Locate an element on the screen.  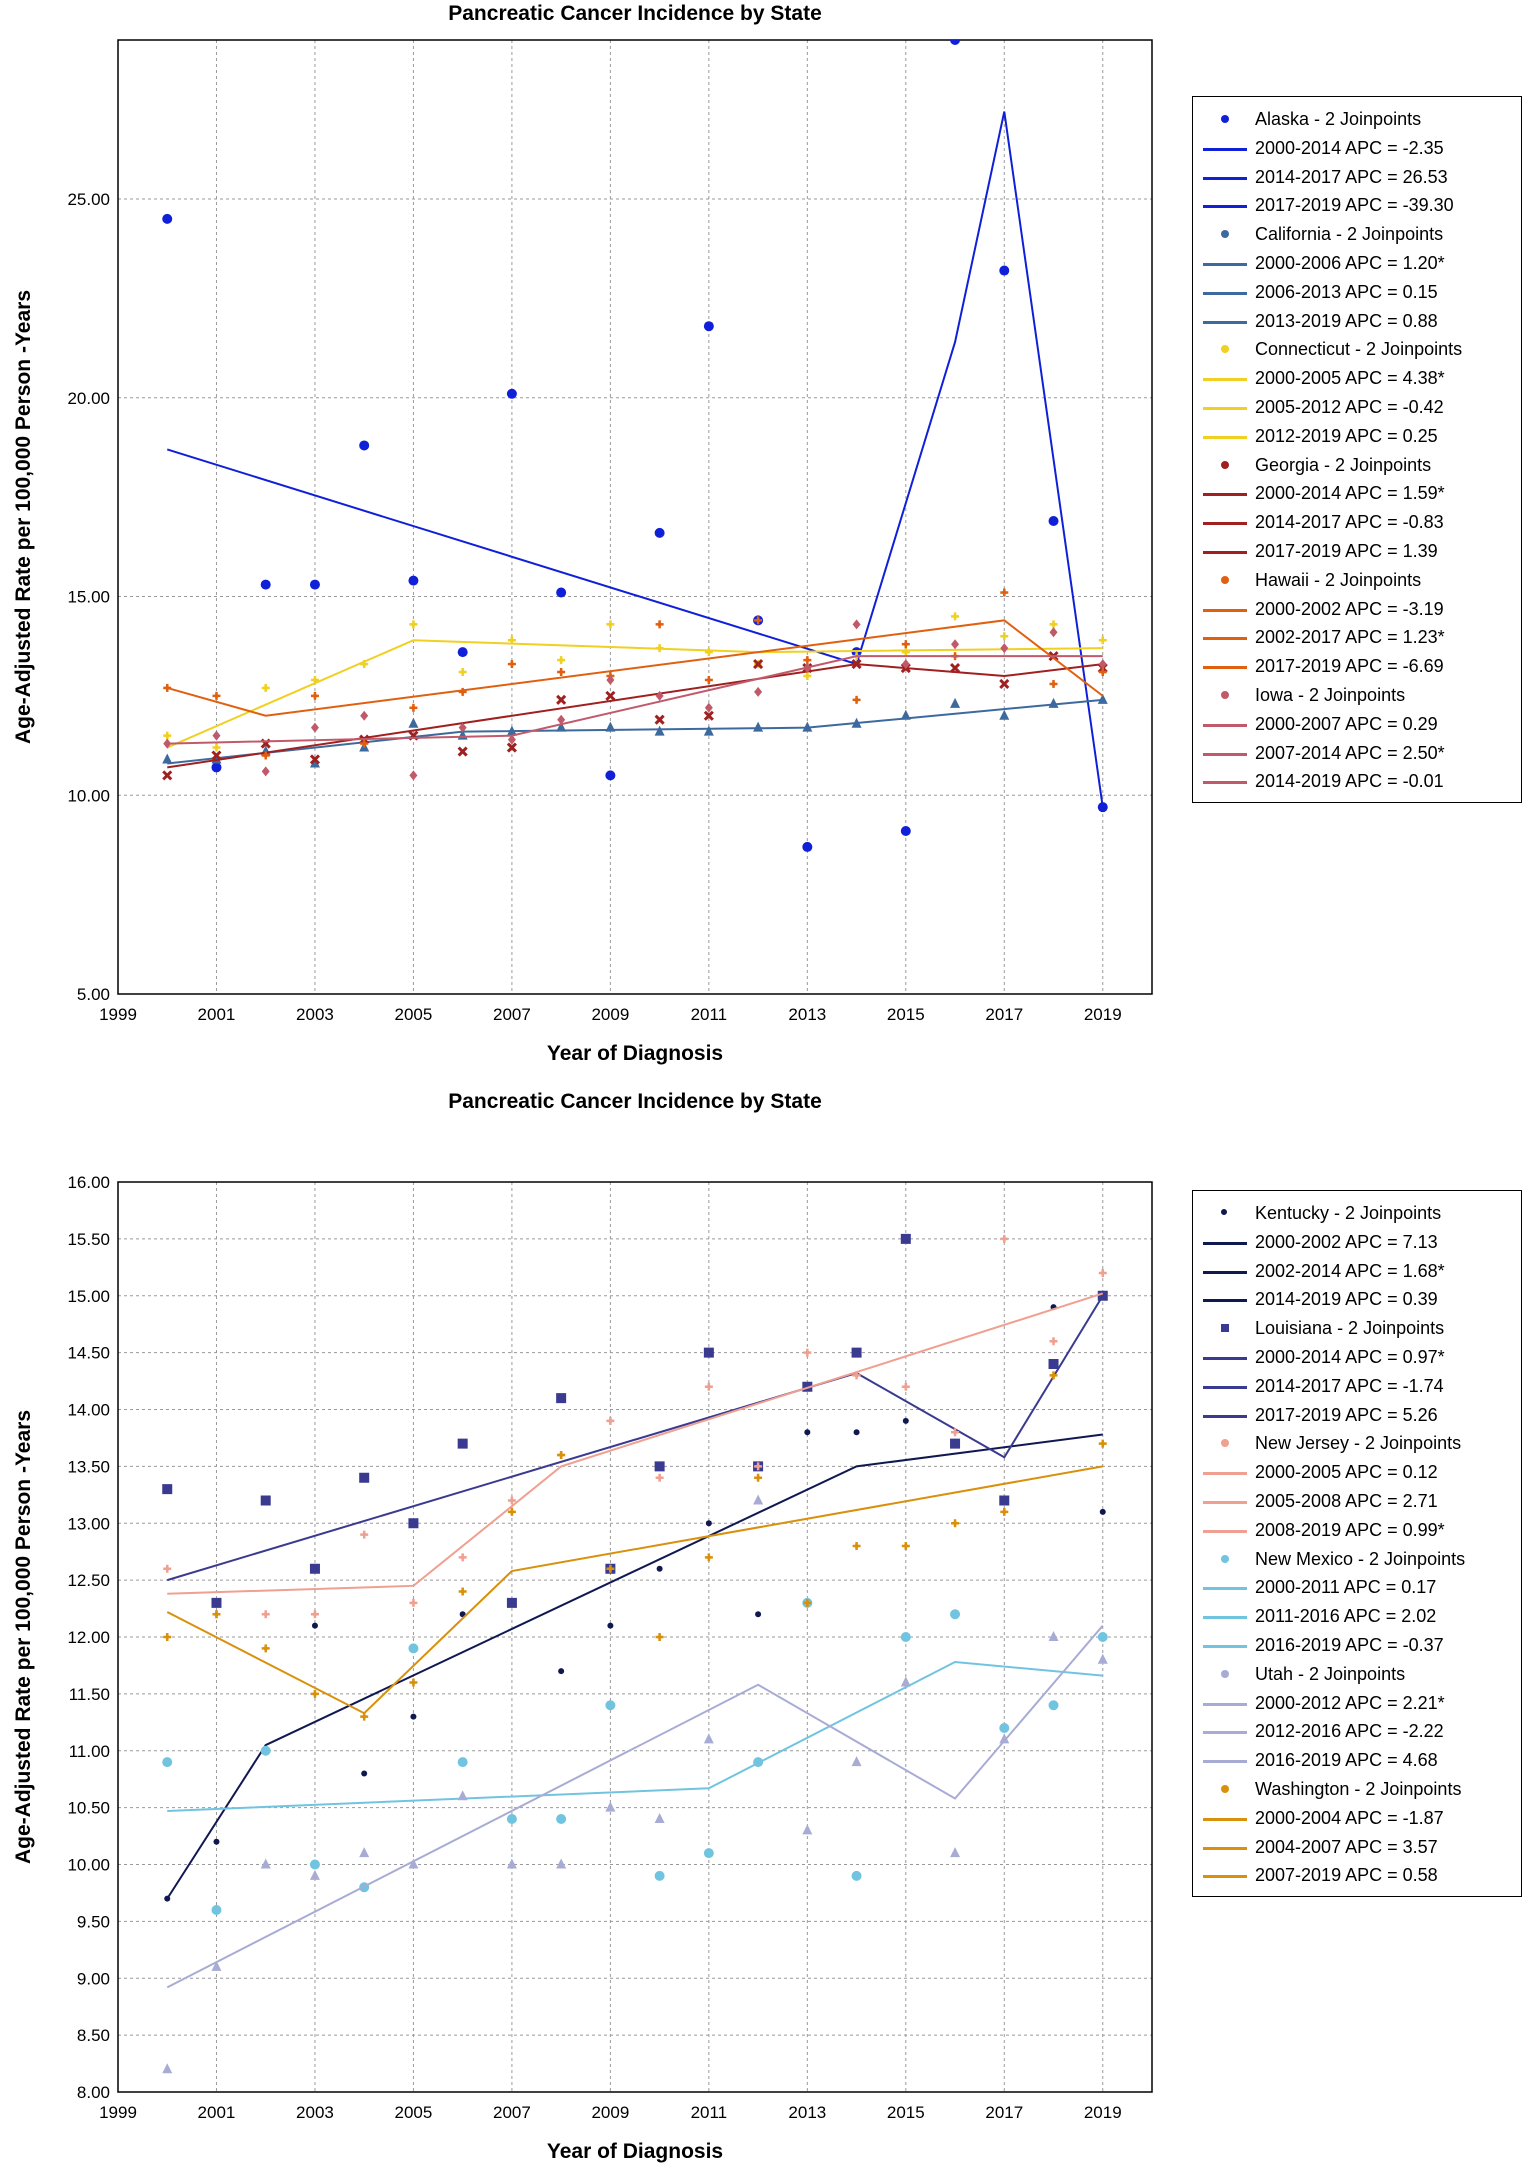
x-tick-label: 2009 is located at coordinates (610, 1014).